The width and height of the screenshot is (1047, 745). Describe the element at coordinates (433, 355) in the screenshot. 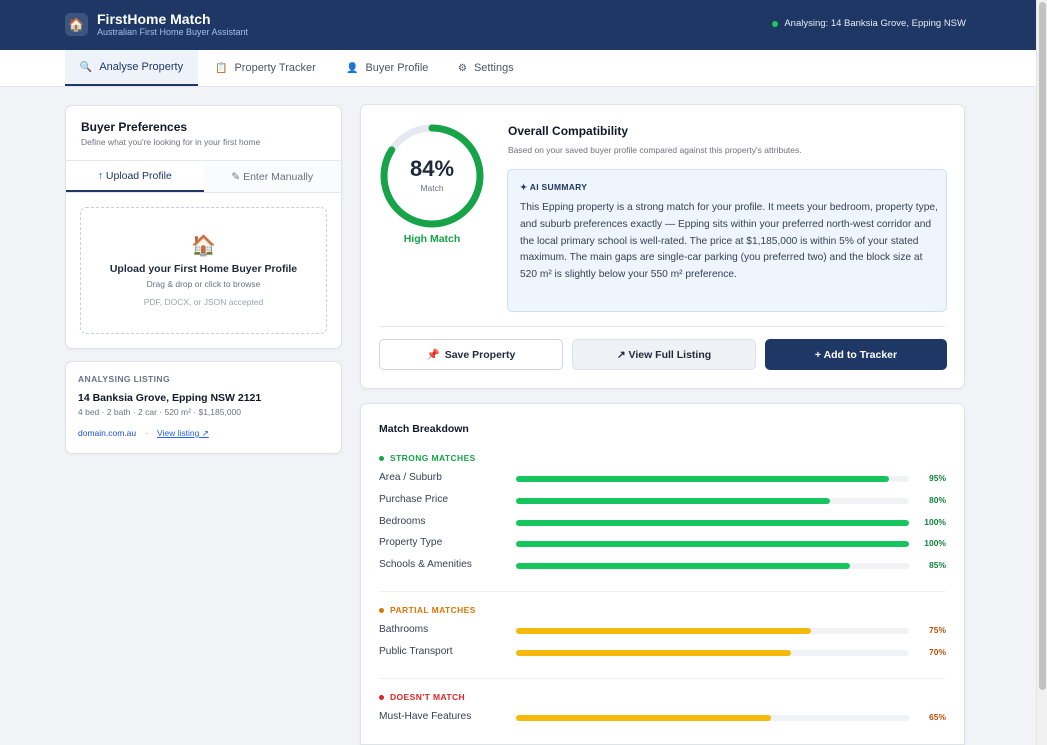

I see `pin-icon: 📌` at that location.